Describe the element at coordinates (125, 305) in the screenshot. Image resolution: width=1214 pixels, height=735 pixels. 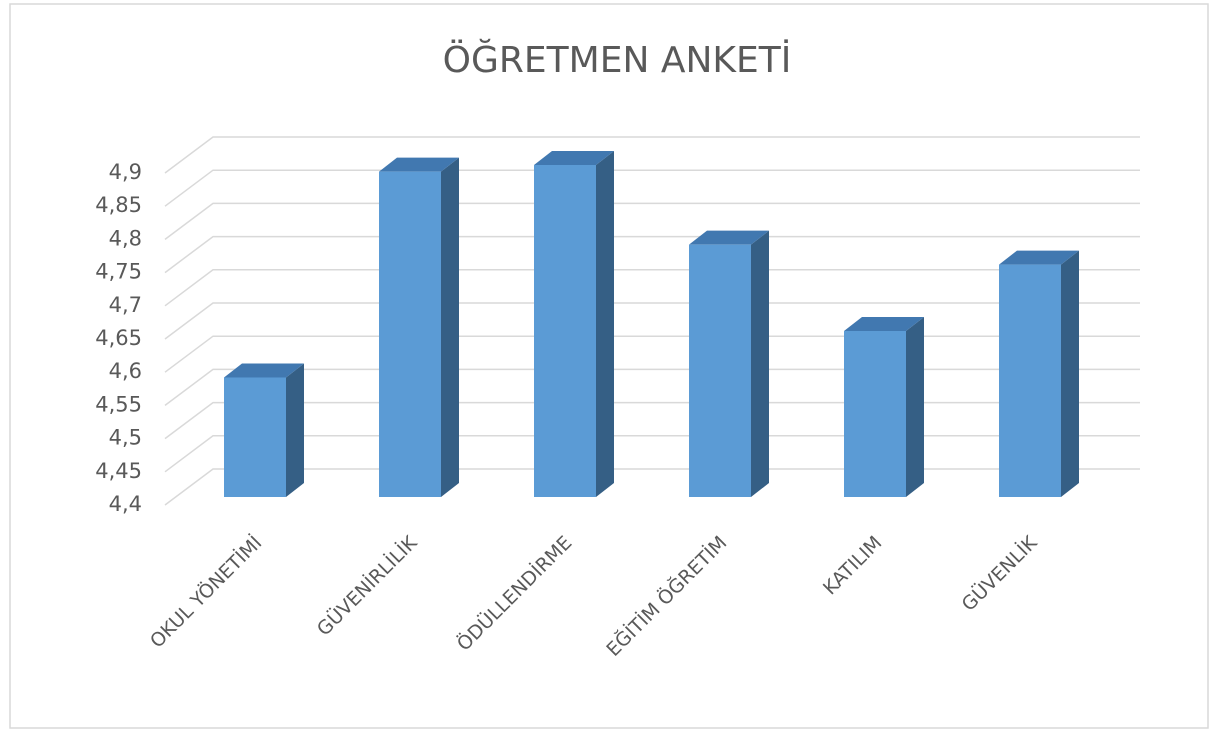
I see `y-tick-label: 4,7` at that location.